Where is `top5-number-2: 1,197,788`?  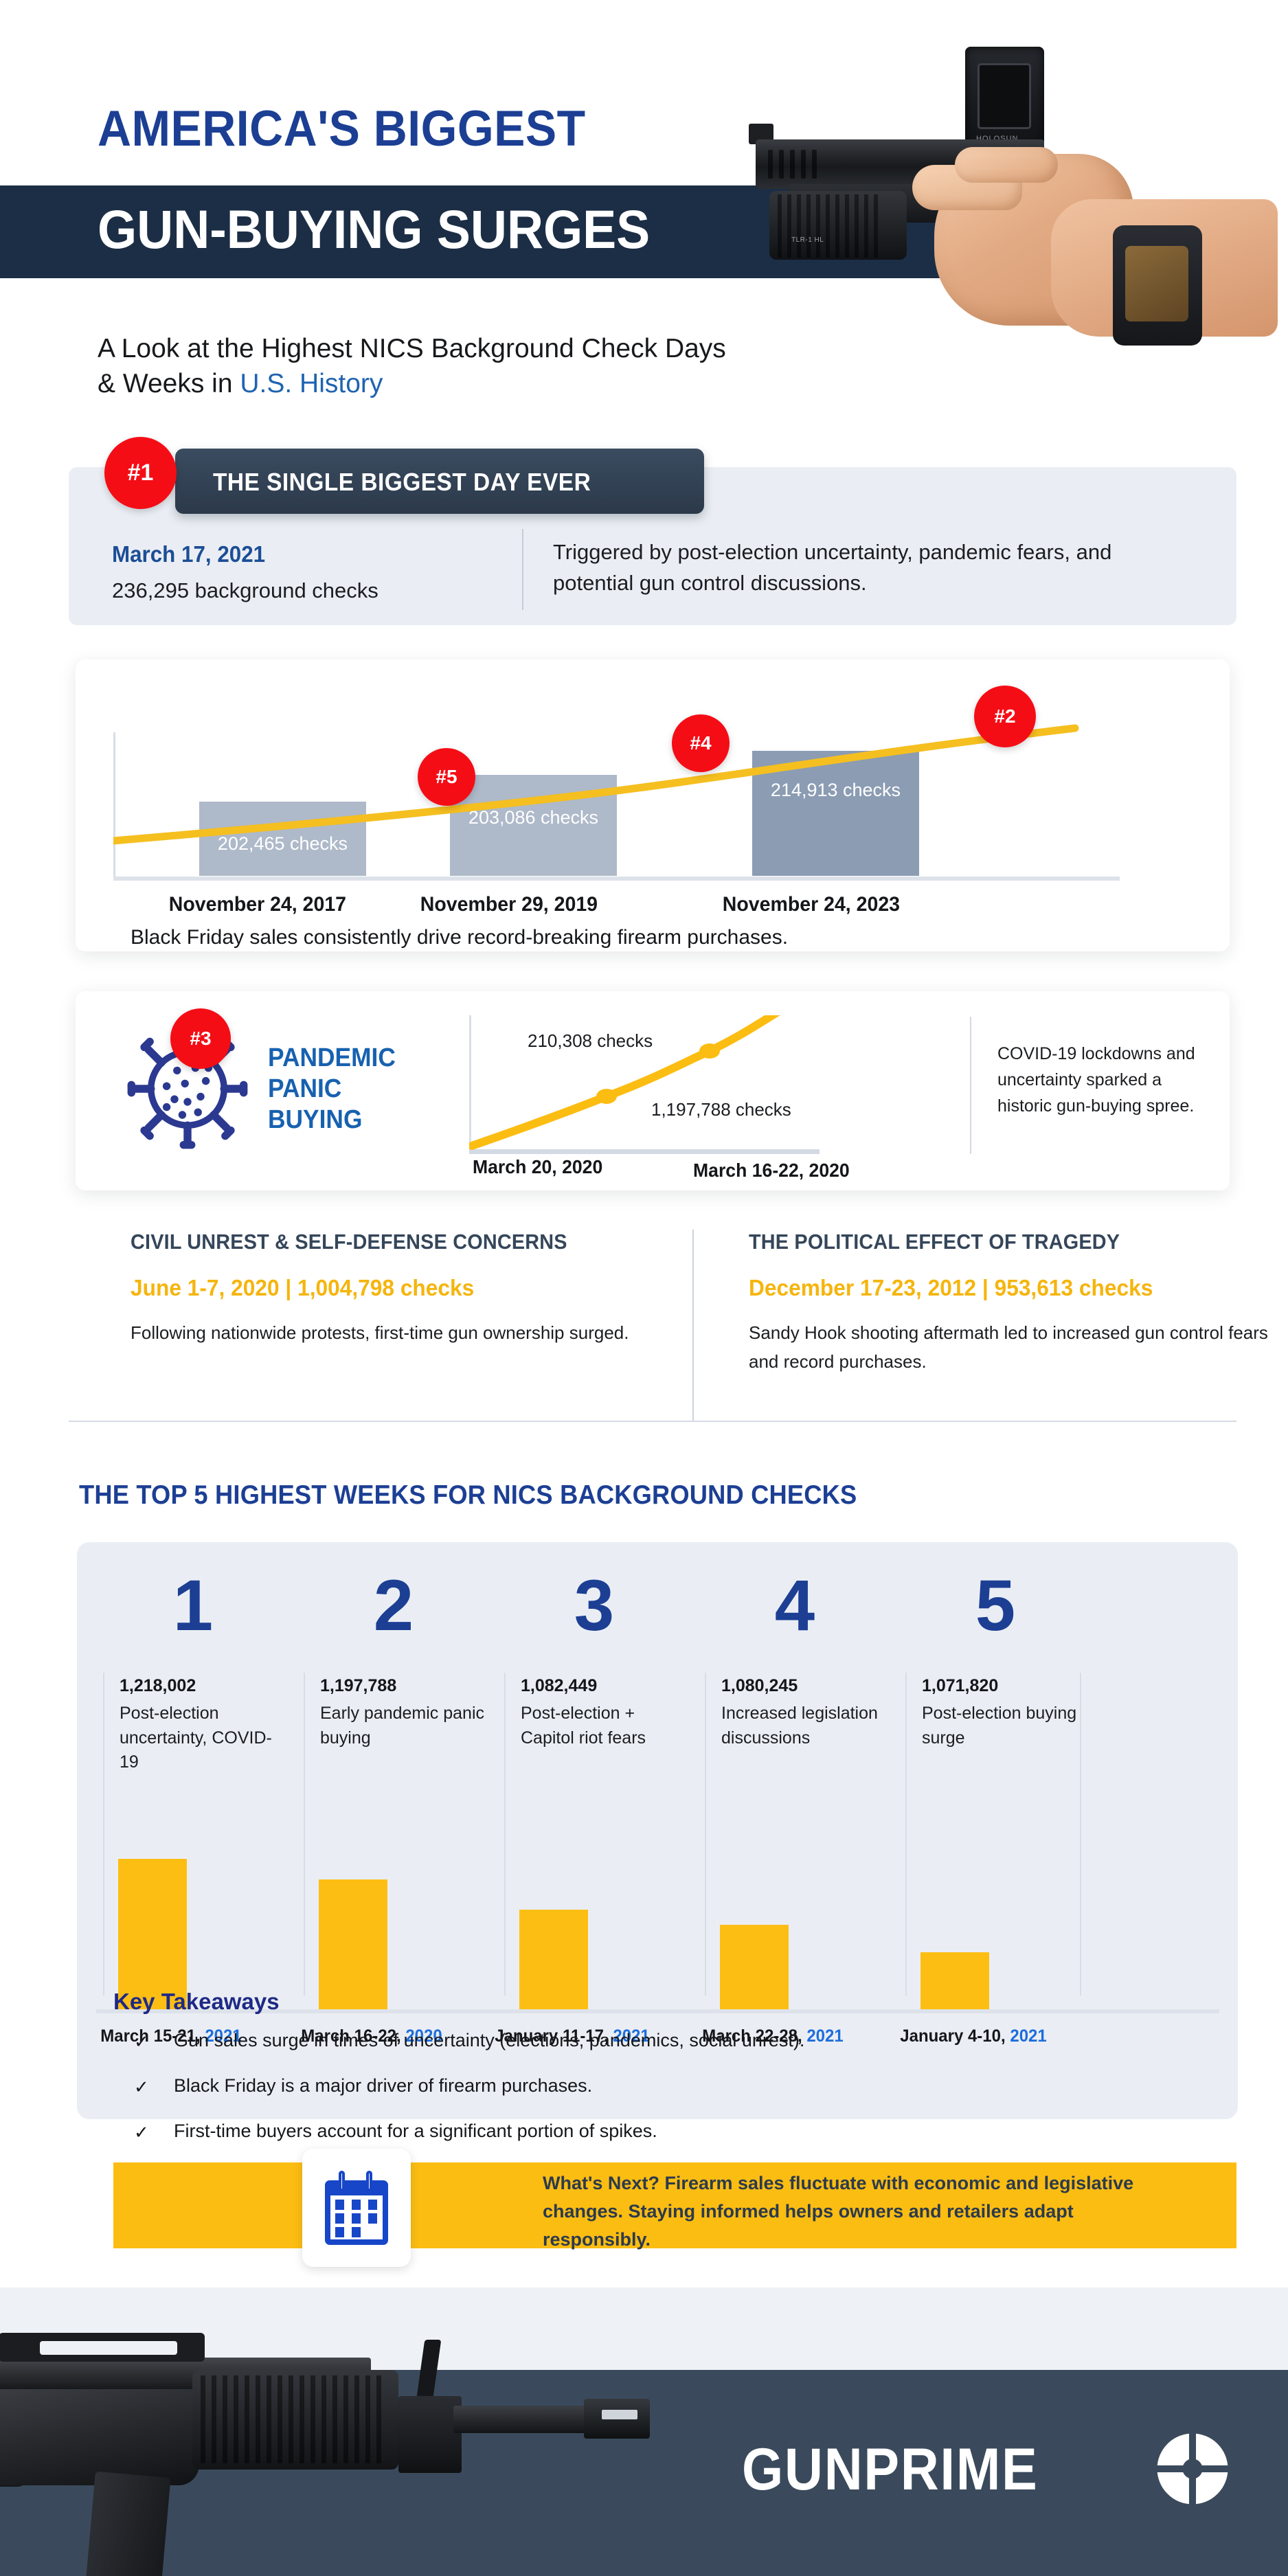
top5-number-2: 1,197,788 is located at coordinates (358, 1685).